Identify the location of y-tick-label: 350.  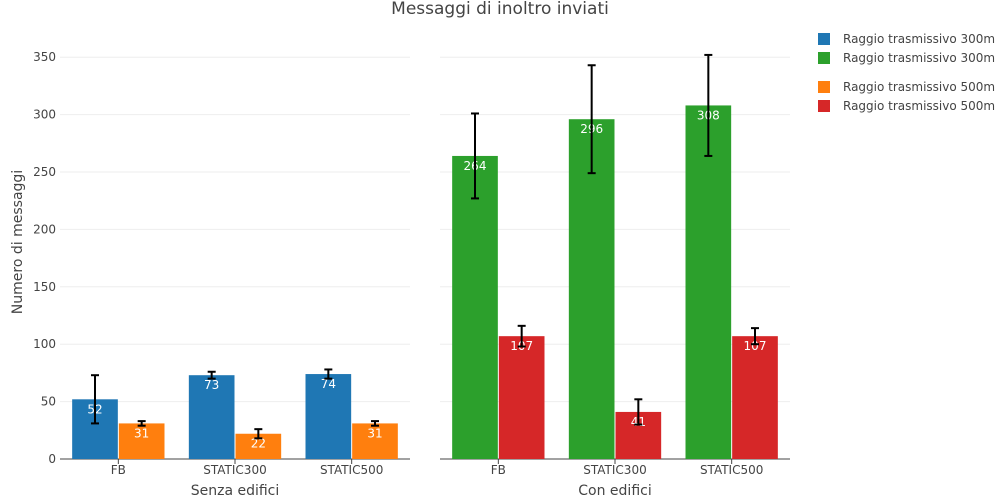
(44, 57).